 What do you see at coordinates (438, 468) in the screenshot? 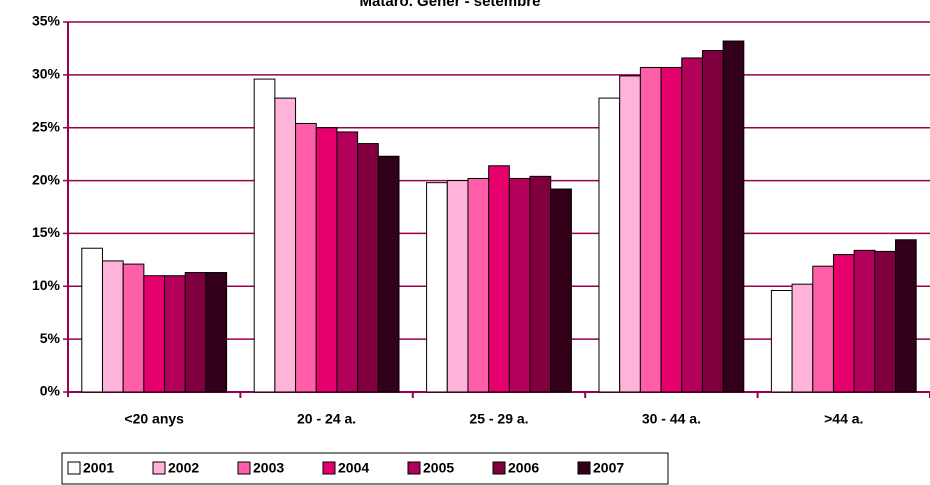
I see `legend-label: 2005` at bounding box center [438, 468].